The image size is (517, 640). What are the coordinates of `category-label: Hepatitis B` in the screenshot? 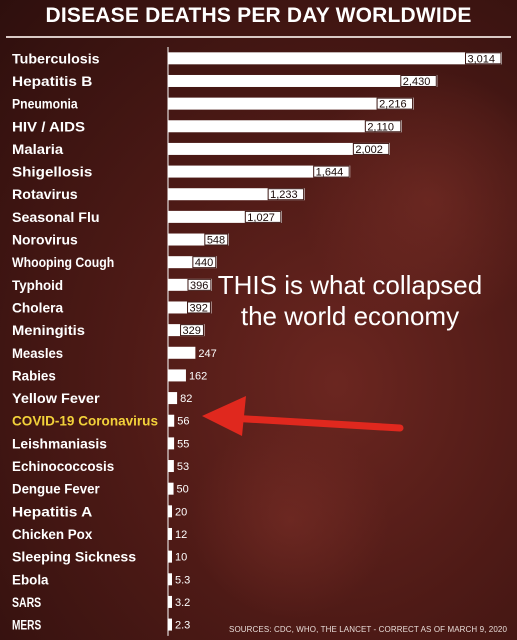 It's located at (52, 81).